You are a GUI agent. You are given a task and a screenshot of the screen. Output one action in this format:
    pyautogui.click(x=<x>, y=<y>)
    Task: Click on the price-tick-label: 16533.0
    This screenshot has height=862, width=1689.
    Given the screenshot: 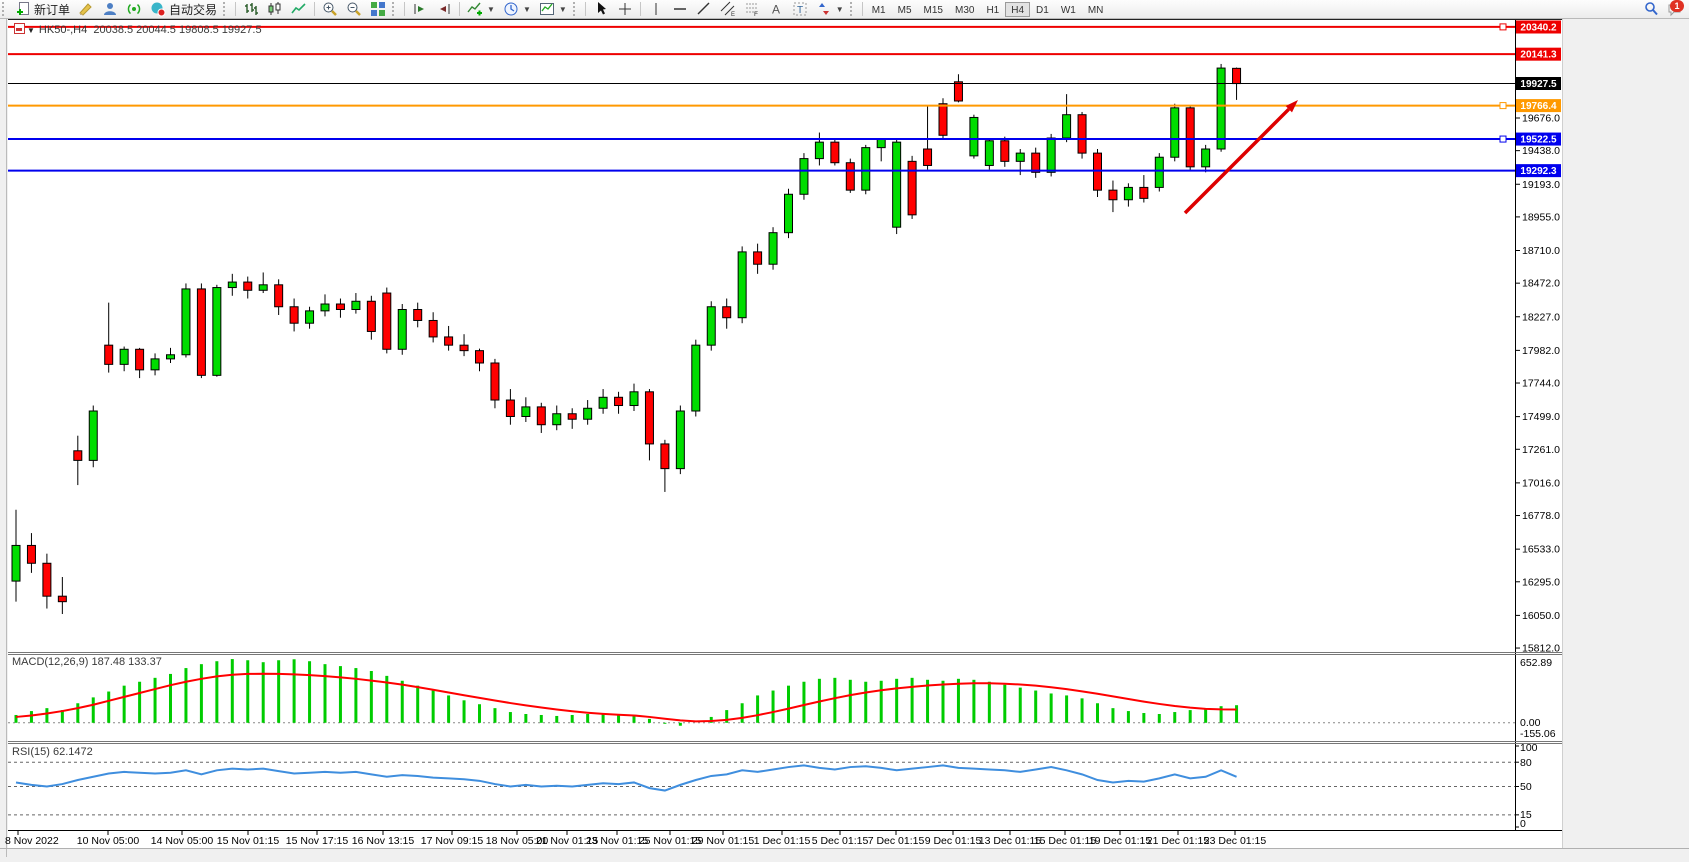 What is the action you would take?
    pyautogui.click(x=1541, y=550)
    